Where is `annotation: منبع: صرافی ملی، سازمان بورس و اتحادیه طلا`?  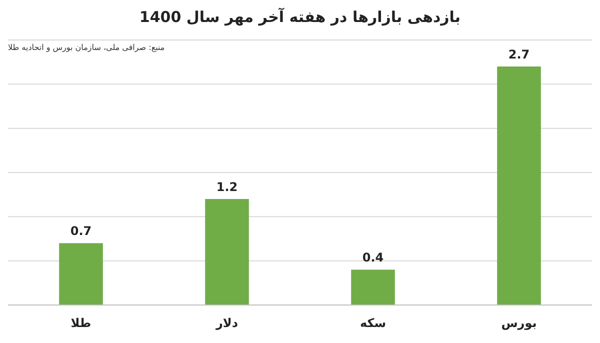 annotation: منبع: صرافی ملی، سازمان بورس و اتحادیه طلا is located at coordinates (86, 47).